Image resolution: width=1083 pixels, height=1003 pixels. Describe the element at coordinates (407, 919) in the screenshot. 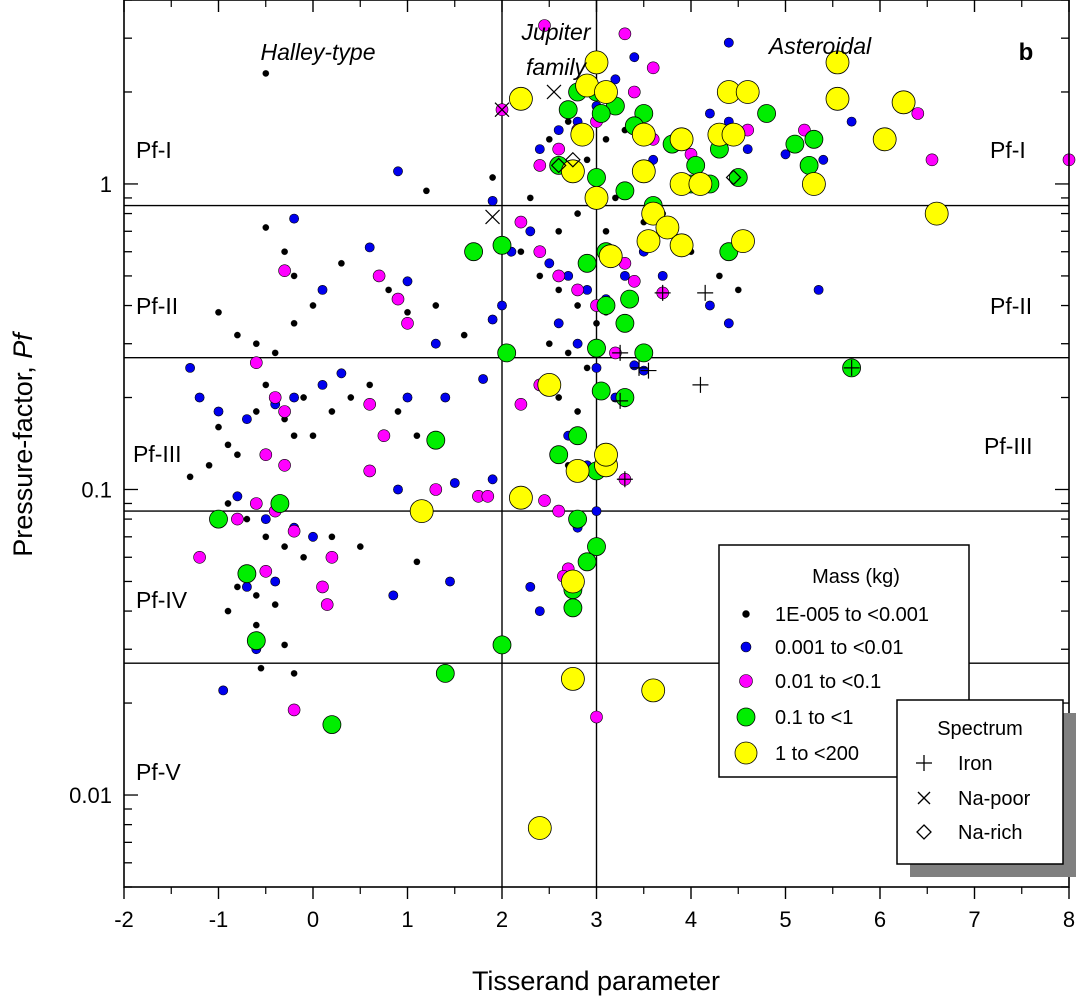

I see `x-tick-label-4: 1` at that location.